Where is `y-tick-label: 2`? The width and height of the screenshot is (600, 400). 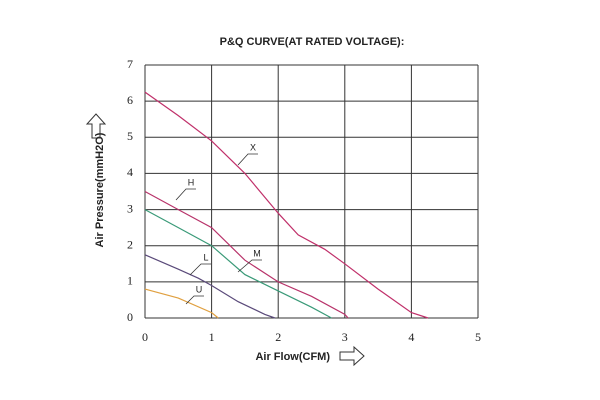
y-tick-label: 2 is located at coordinates (130, 244).